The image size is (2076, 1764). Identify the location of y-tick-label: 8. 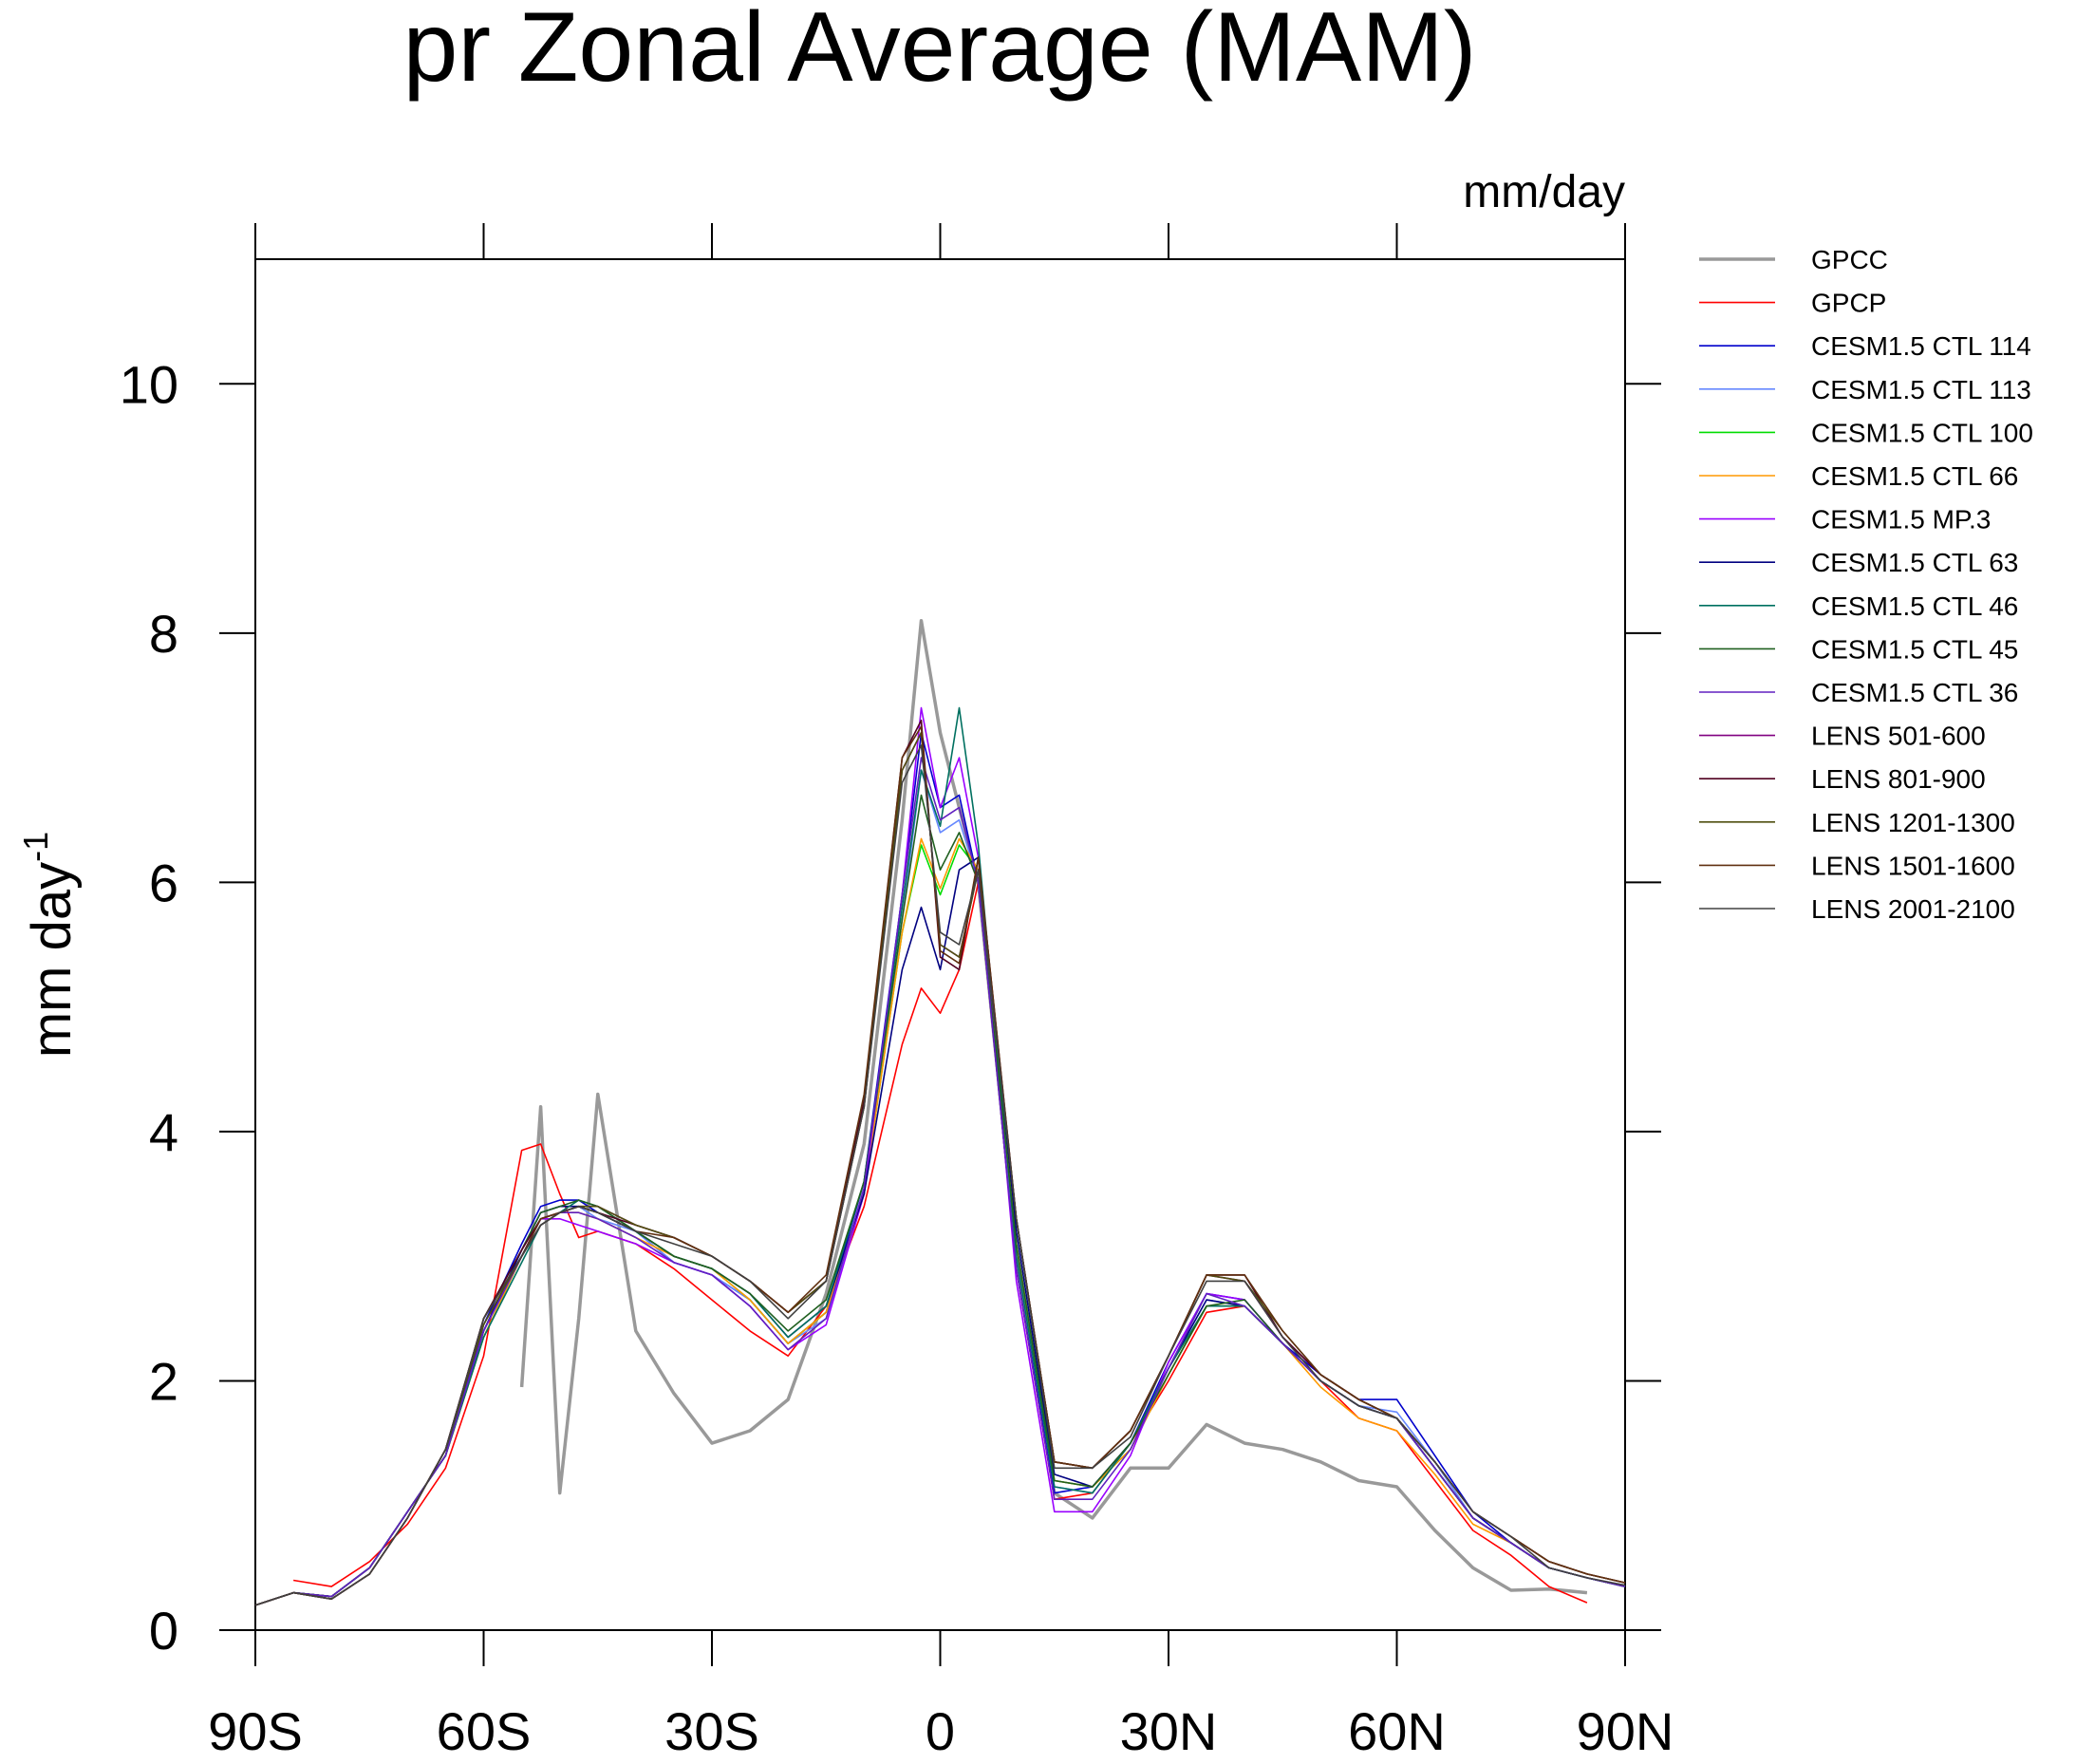
(163, 634).